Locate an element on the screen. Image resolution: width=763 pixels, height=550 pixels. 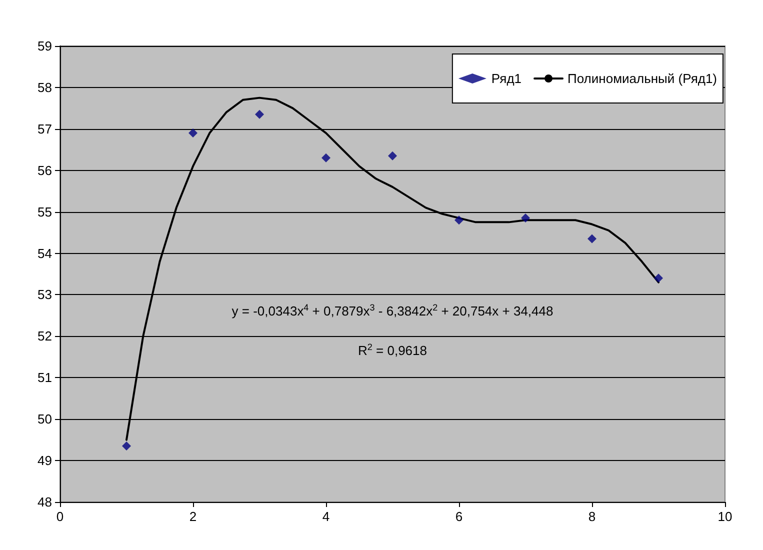
y-tick-label: 53 is located at coordinates (45, 294).